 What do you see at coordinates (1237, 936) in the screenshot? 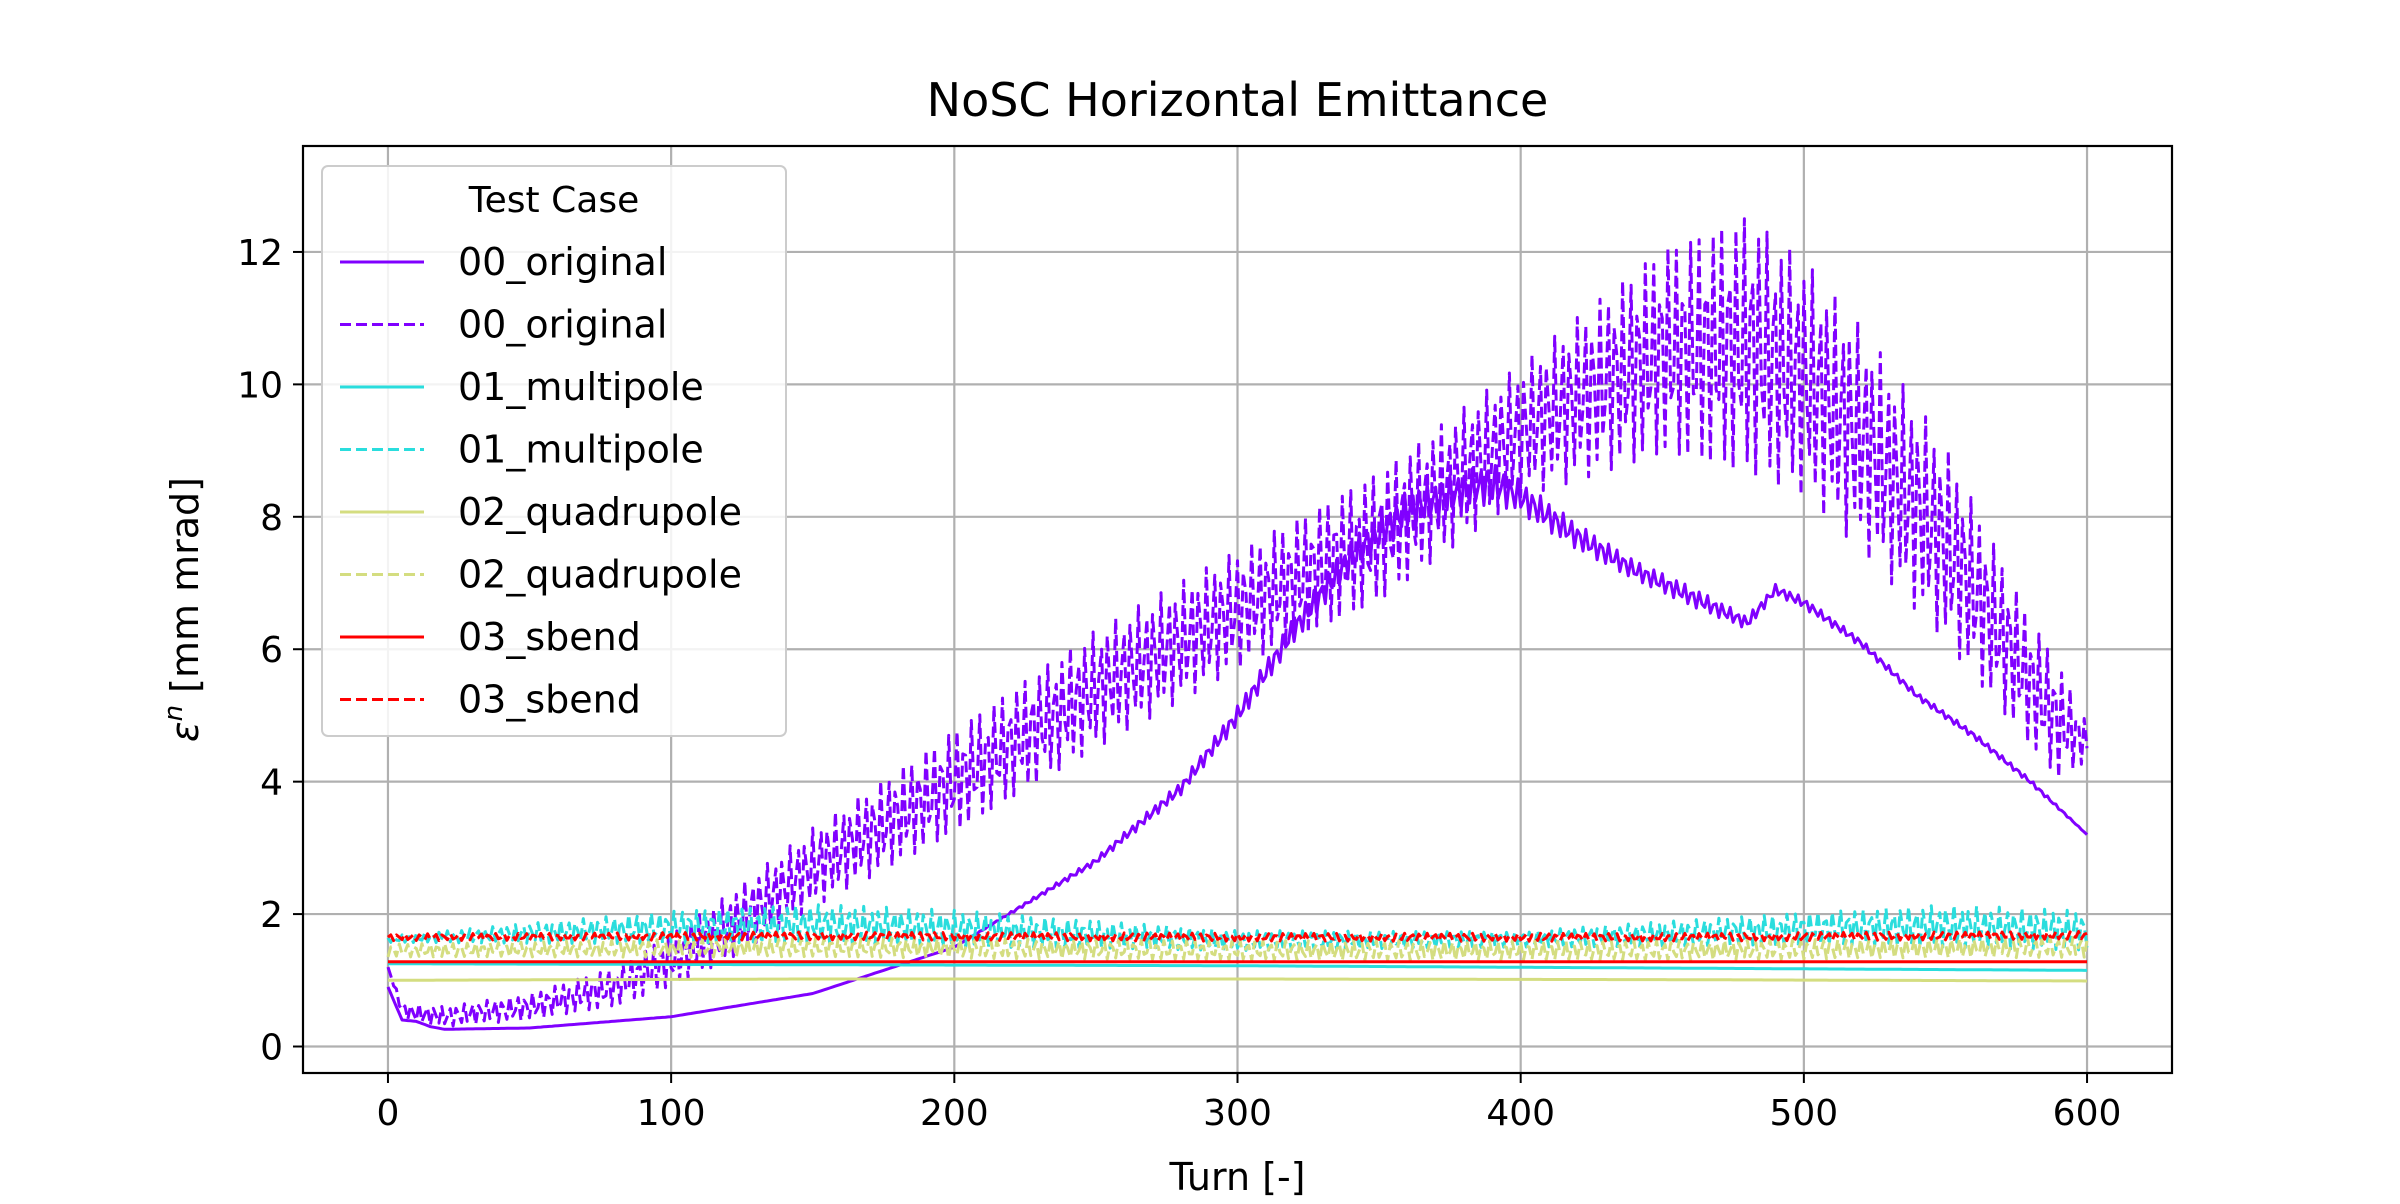
I see `series-line-03_sbend-dashed` at bounding box center [1237, 936].